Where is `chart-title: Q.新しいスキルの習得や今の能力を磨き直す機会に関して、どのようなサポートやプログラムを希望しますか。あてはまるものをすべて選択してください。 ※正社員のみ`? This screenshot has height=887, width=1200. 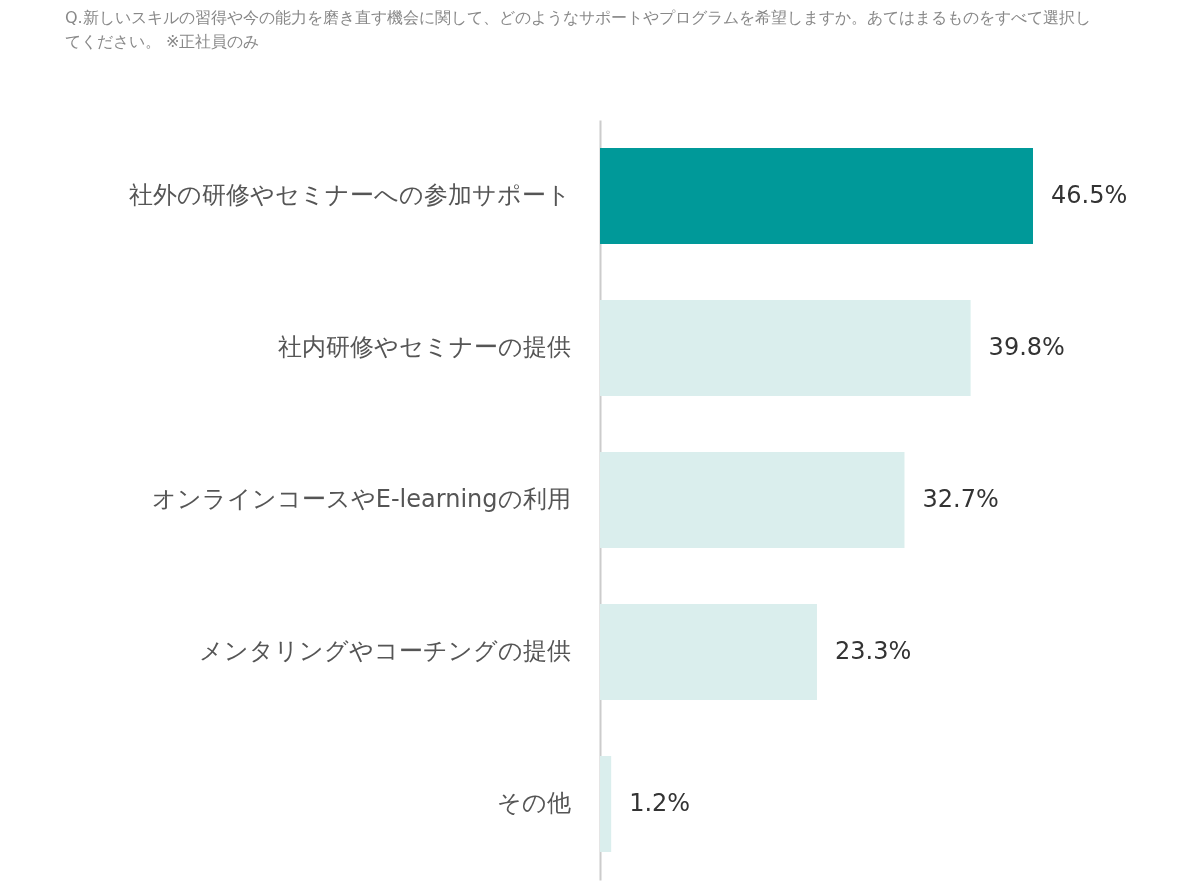 chart-title: Q.新しいスキルの習得や今の能力を磨き直す機会に関して、どのようなサポートやプログラムを希望しますか。あてはまるものをすべて選択してください。 ※正社員のみ is located at coordinates (578, 29).